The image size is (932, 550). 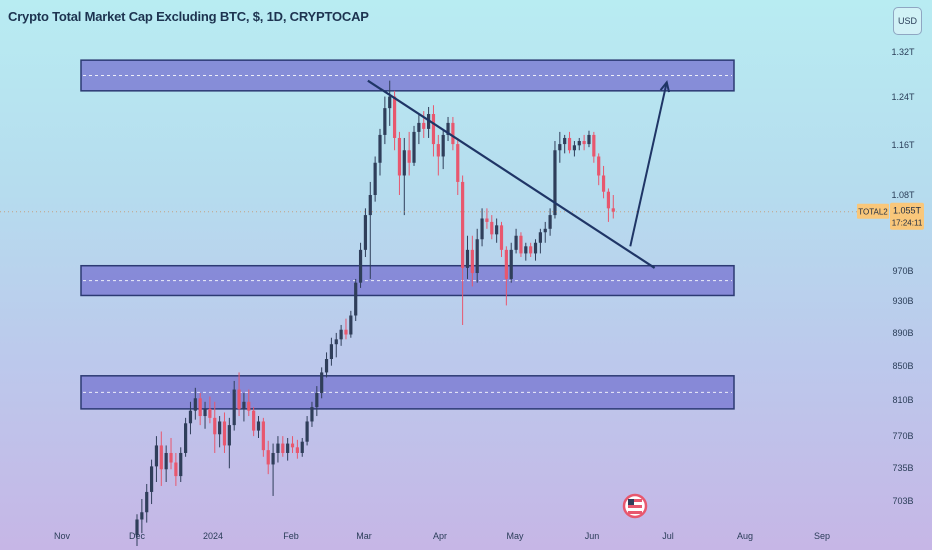 What do you see at coordinates (62, 536) in the screenshot?
I see `x-tick-label: Nov` at bounding box center [62, 536].